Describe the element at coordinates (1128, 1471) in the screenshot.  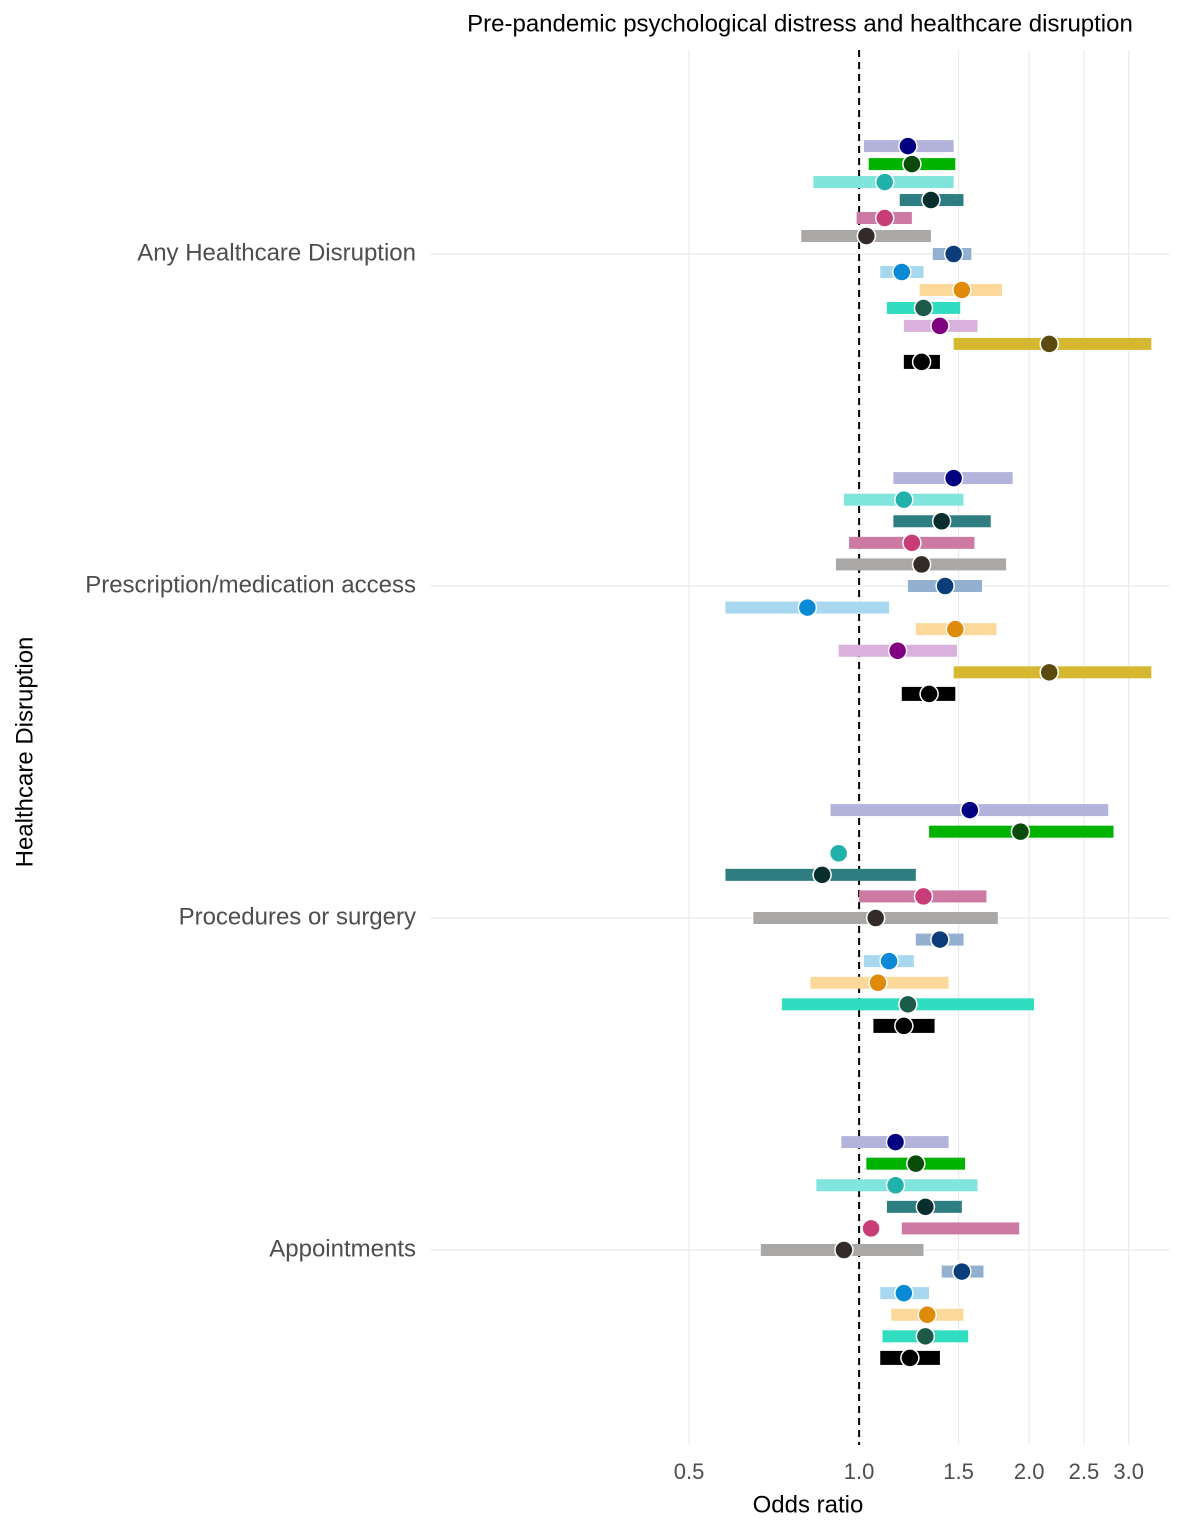
I see `x-tick-label: 3.0` at that location.